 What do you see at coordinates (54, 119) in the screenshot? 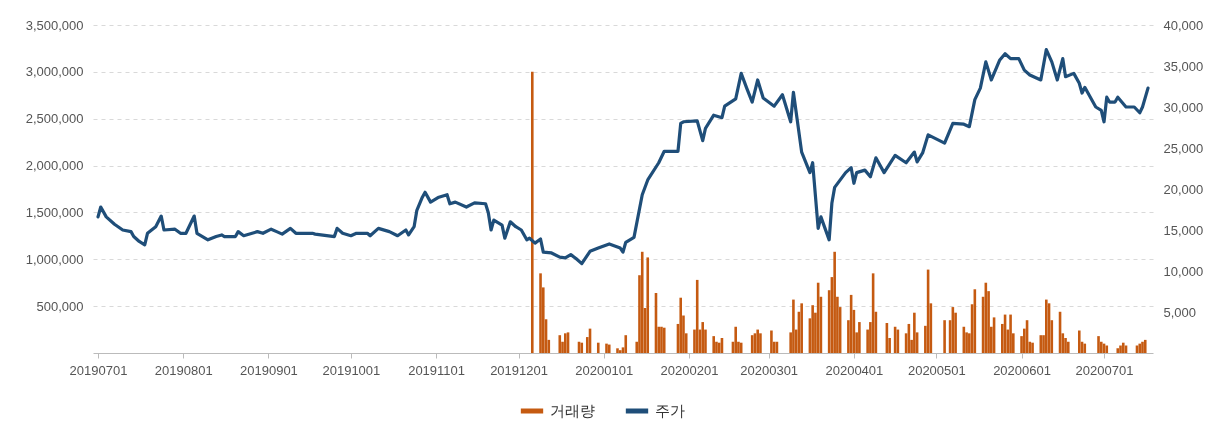
I see `y-tick-label: 2,500,000` at bounding box center [54, 119].